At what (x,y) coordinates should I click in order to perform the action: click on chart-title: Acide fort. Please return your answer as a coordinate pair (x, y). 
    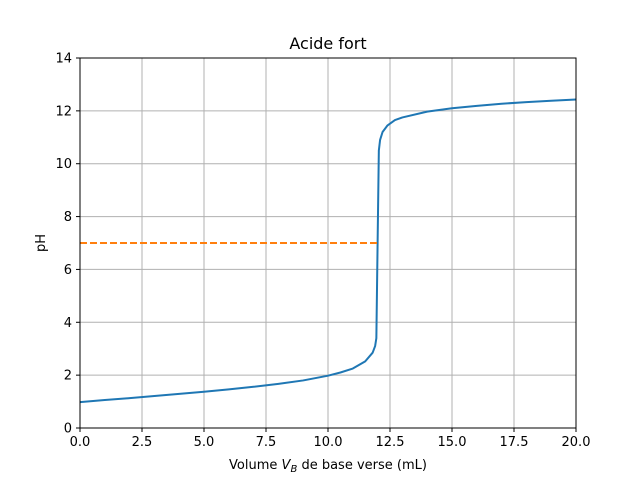
    Looking at the image, I should click on (327, 43).